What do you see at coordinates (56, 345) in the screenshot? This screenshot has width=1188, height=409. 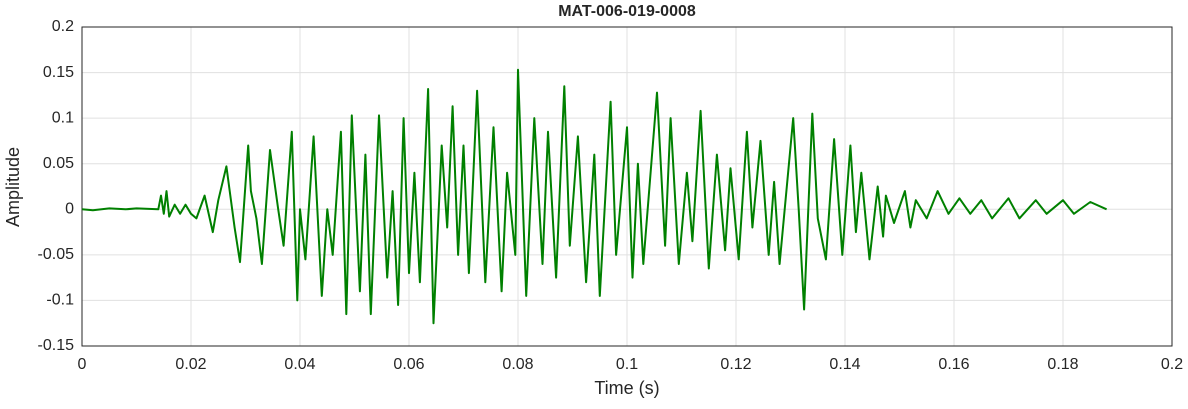 I see `y-tick-label: -0.15` at bounding box center [56, 345].